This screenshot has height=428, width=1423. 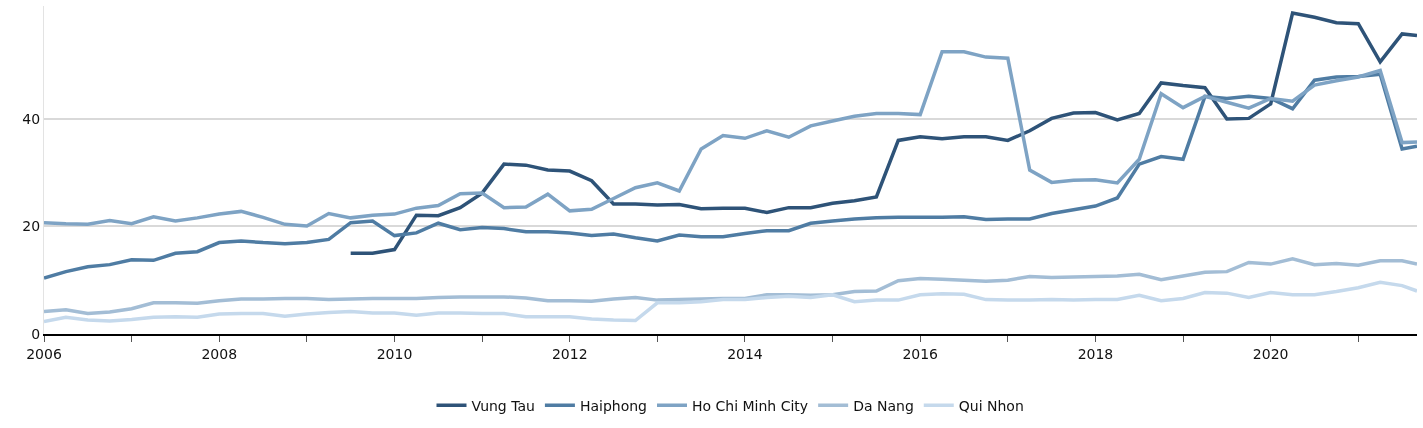 I want to click on legend-label: Haiphong, so click(x=613, y=405).